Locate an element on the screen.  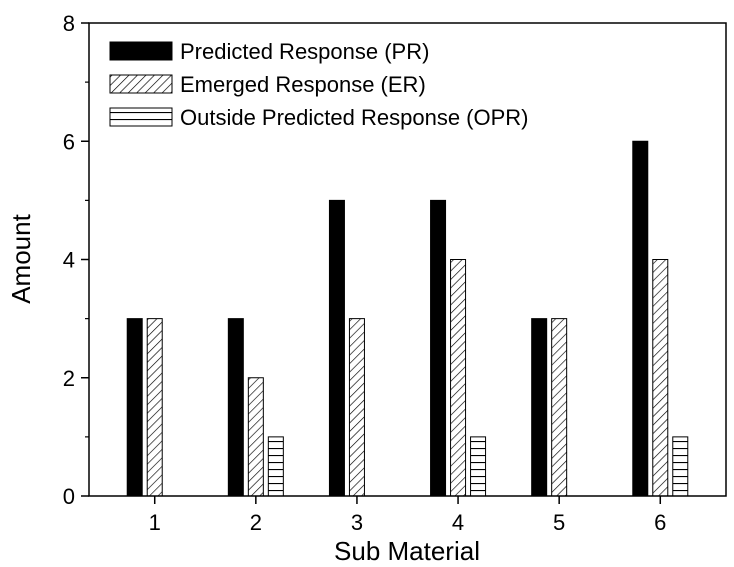
x-axis-title: Sub Material is located at coordinates (407, 551).